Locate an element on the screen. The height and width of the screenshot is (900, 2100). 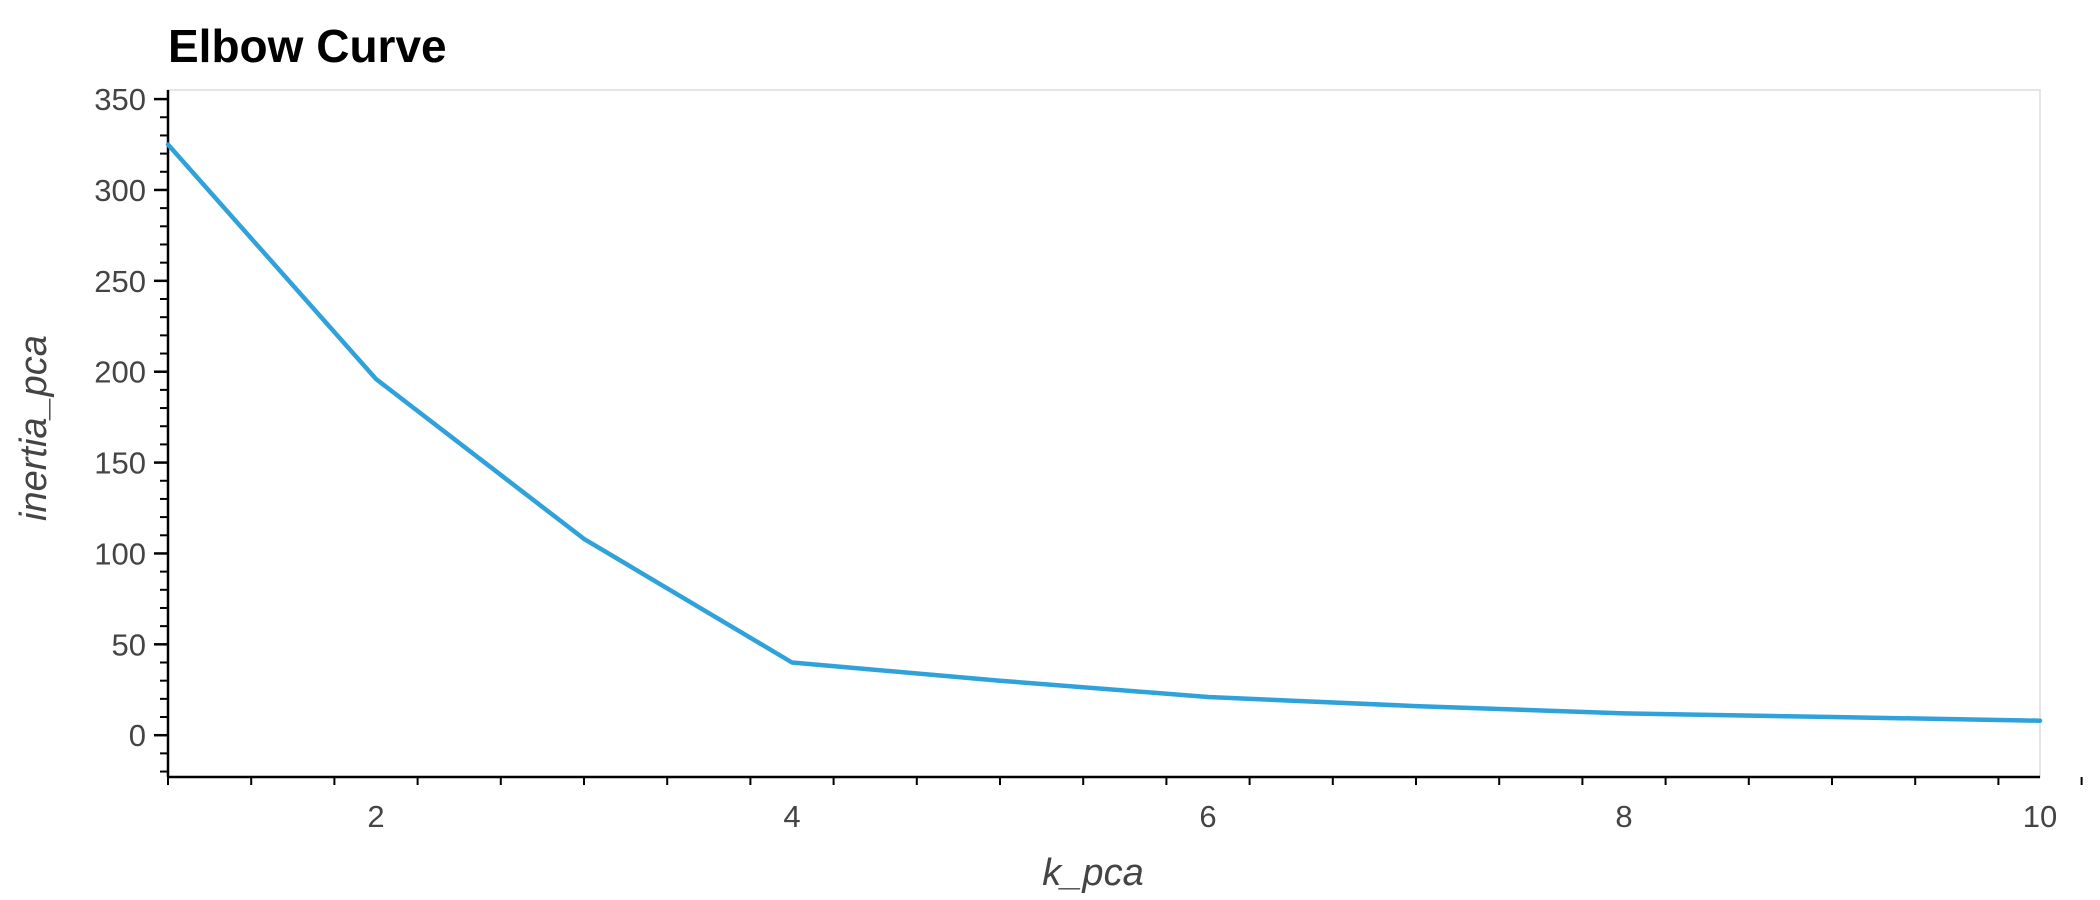
x-tick-label: 6 is located at coordinates (1207, 816).